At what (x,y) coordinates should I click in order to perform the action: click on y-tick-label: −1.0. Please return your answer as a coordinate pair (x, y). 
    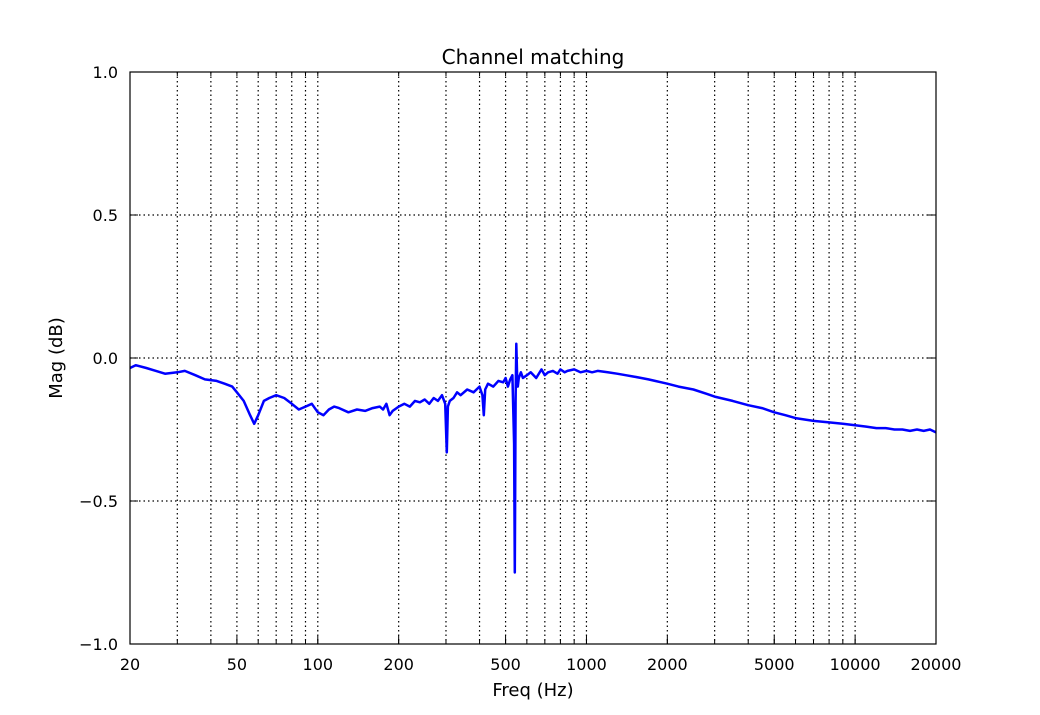
    Looking at the image, I should click on (98, 644).